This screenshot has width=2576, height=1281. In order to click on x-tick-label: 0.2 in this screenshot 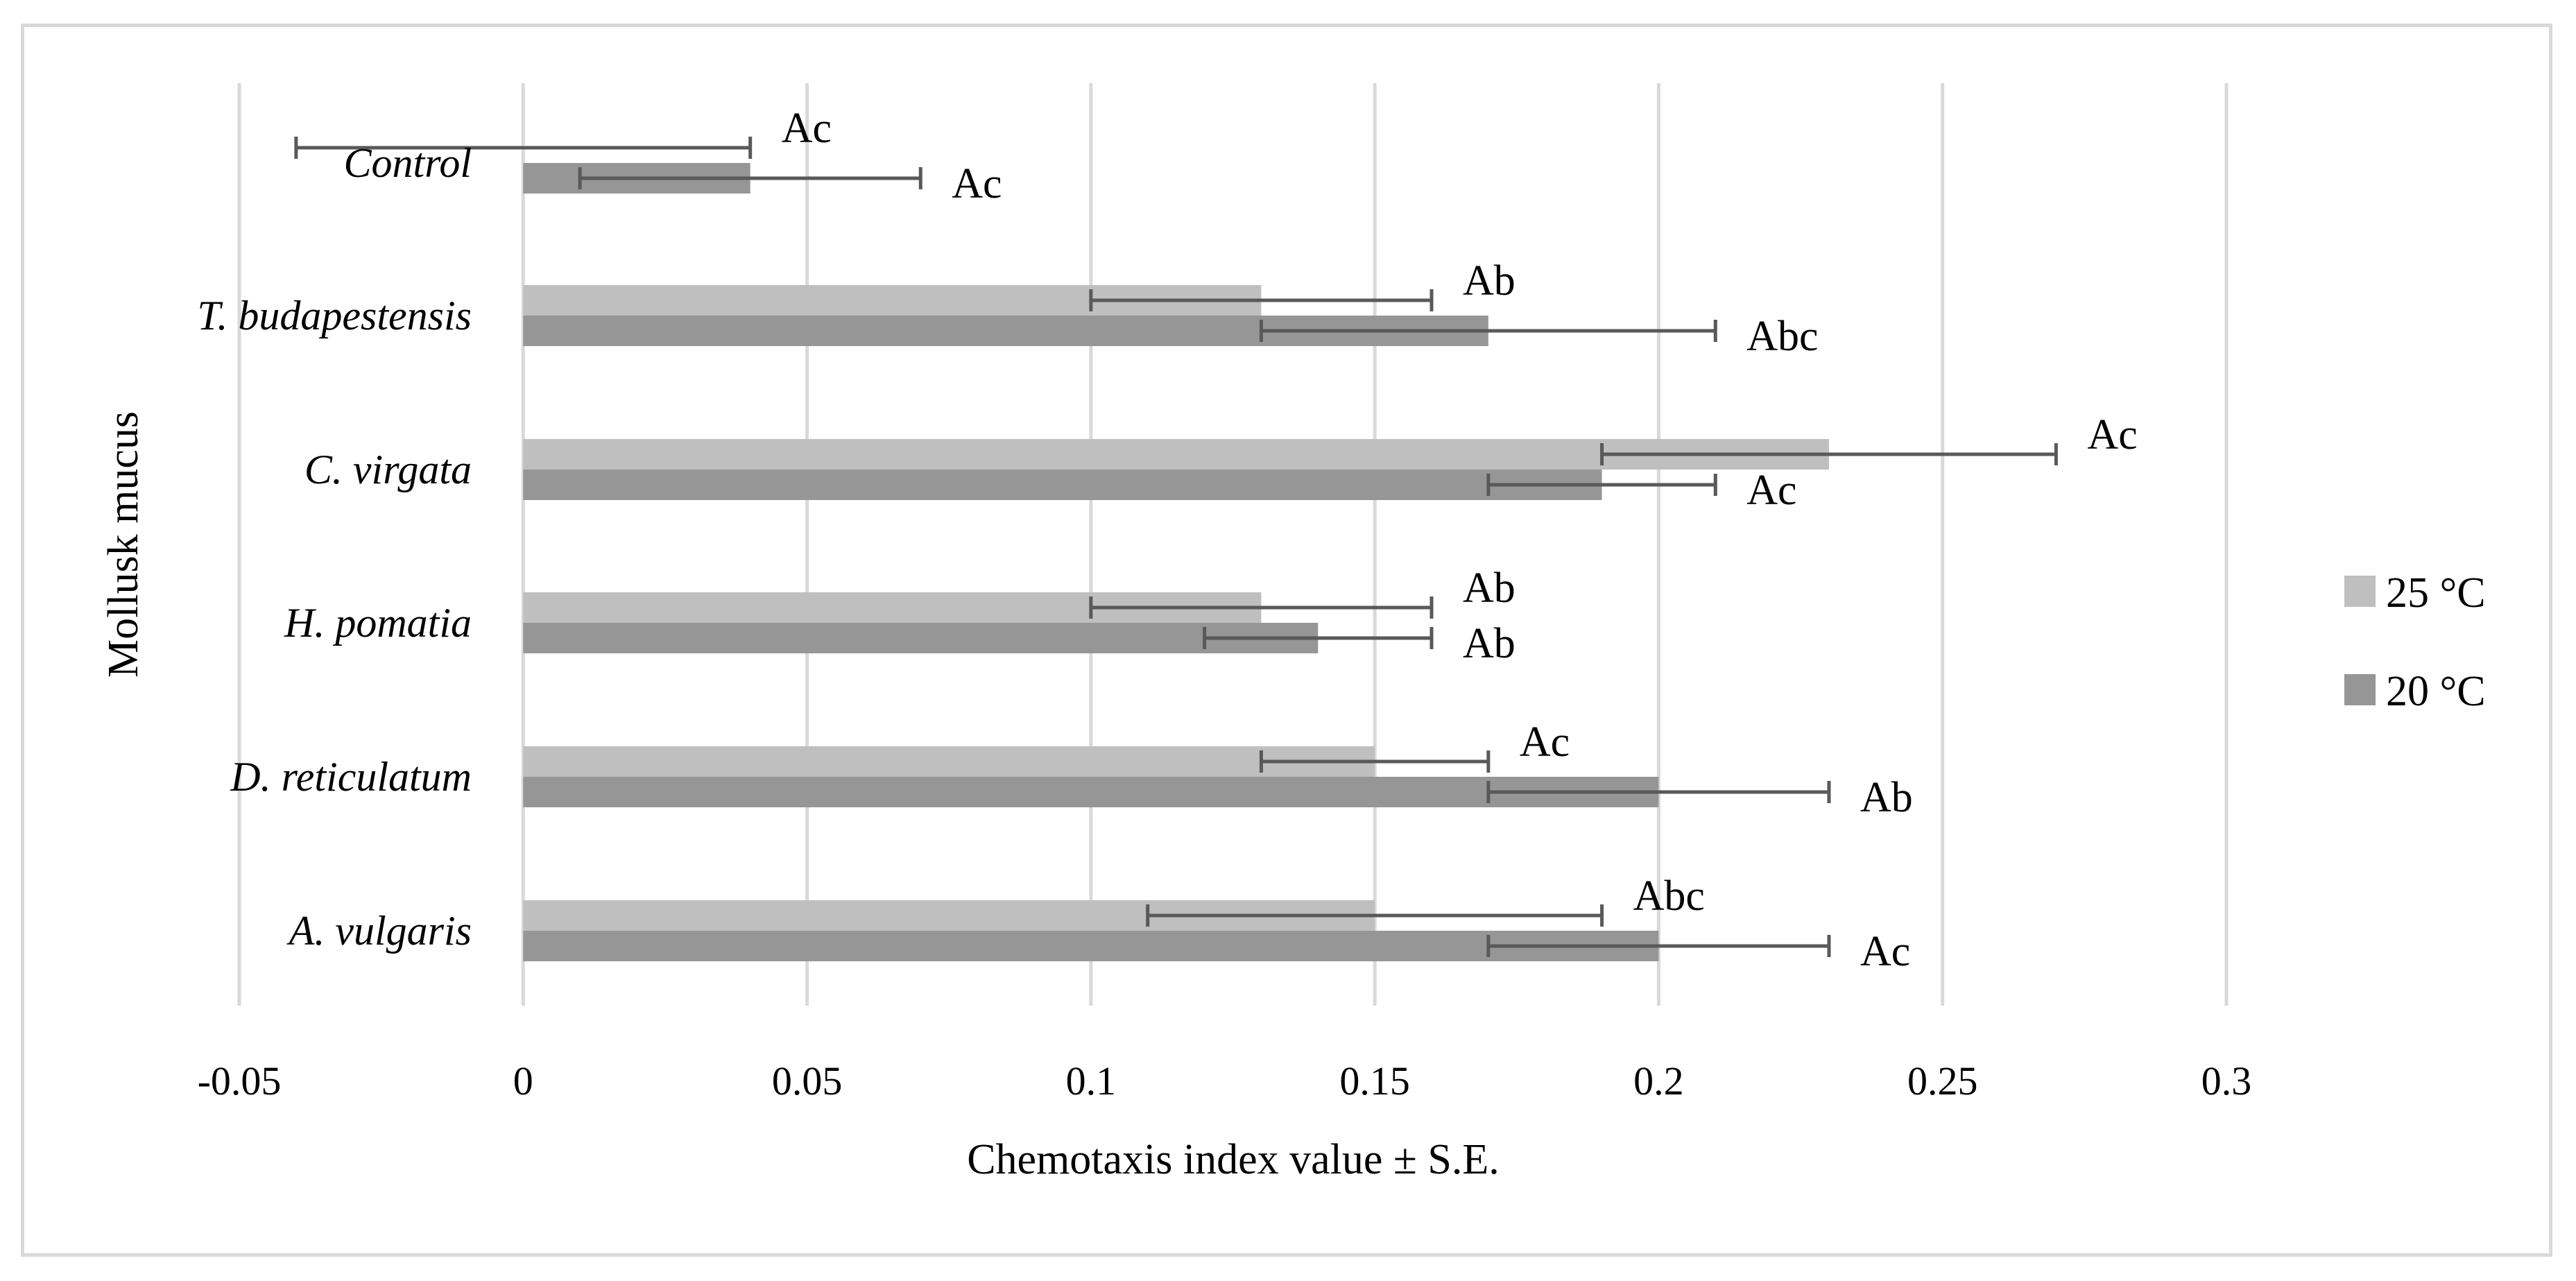, I will do `click(1658, 1080)`.